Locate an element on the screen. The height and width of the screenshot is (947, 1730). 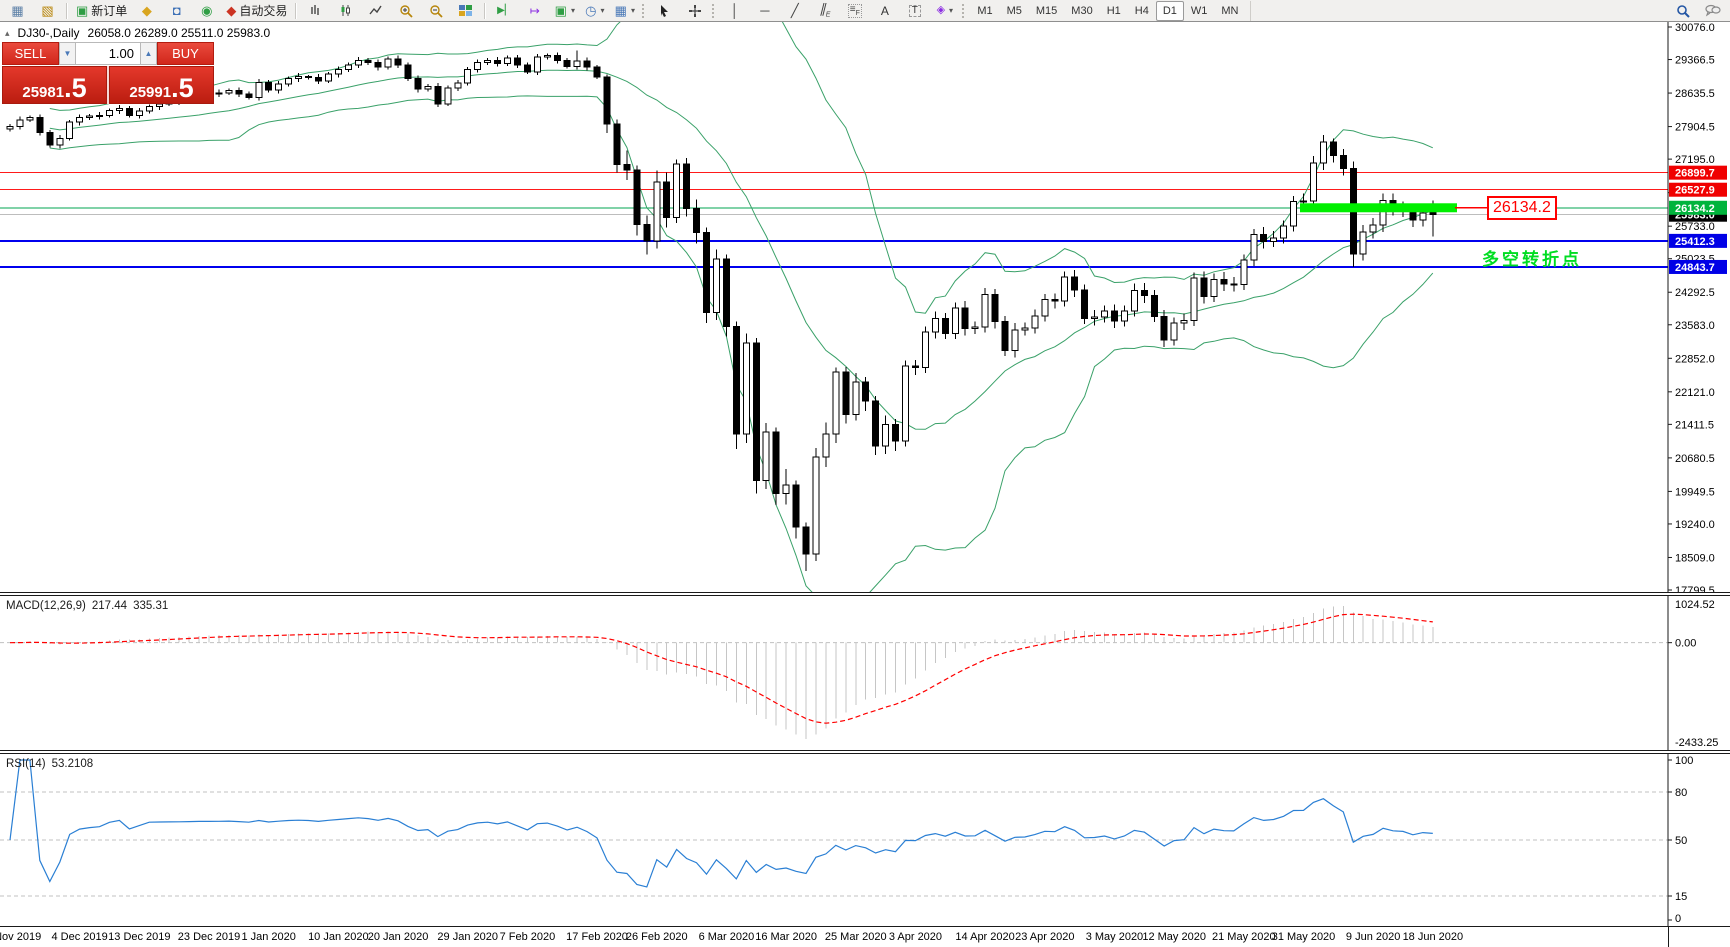
macd-signal-value: 335.31 is located at coordinates (151, 606).